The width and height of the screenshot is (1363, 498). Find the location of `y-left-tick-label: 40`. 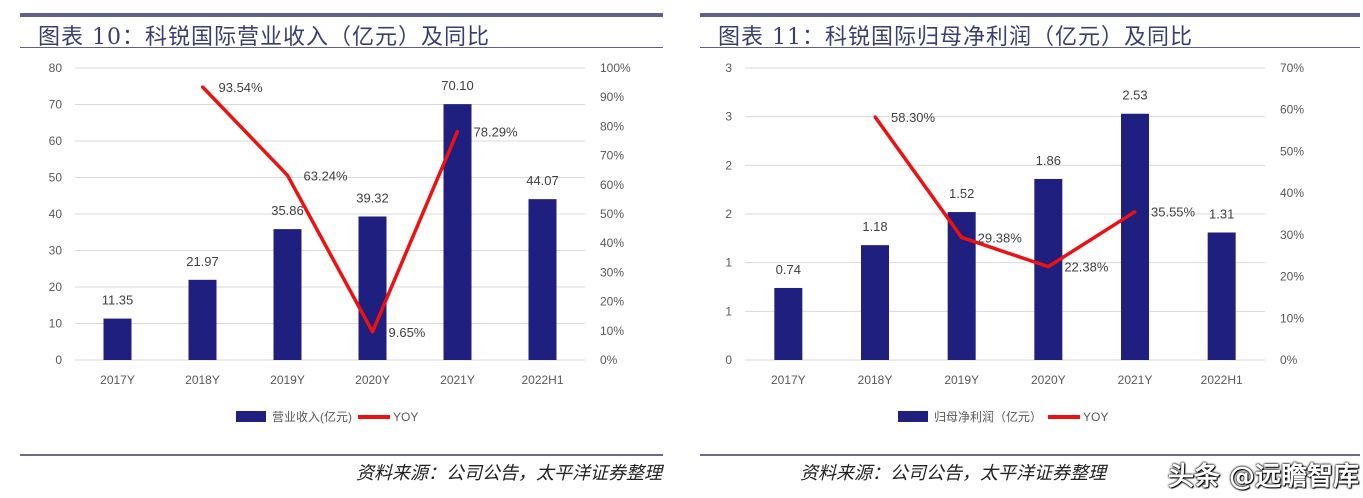

y-left-tick-label: 40 is located at coordinates (56, 214).